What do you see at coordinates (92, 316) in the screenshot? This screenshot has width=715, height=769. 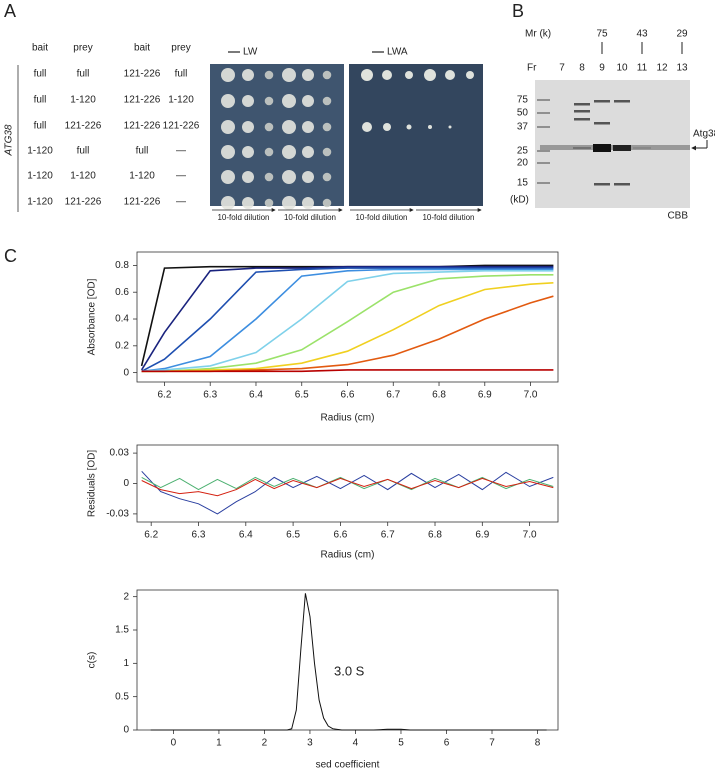 I see `y-axis-label: Absorbance [OD]` at bounding box center [92, 316].